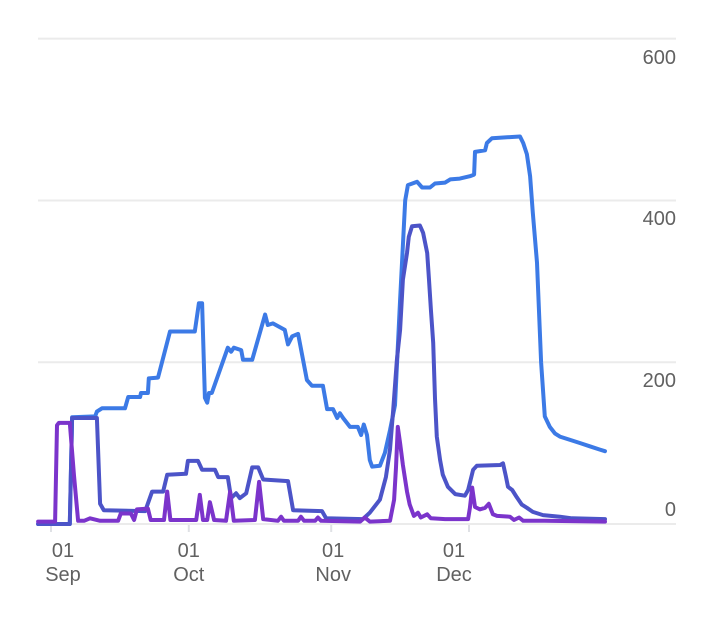 This screenshot has width=710, height=628. What do you see at coordinates (333, 575) in the screenshot?
I see `x-axis-label-nov-month: Nov` at bounding box center [333, 575].